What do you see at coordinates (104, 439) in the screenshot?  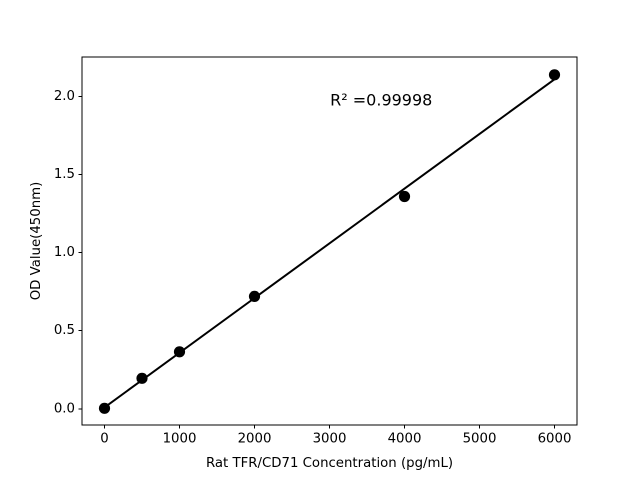 I see `x-tick-label: 0` at bounding box center [104, 439].